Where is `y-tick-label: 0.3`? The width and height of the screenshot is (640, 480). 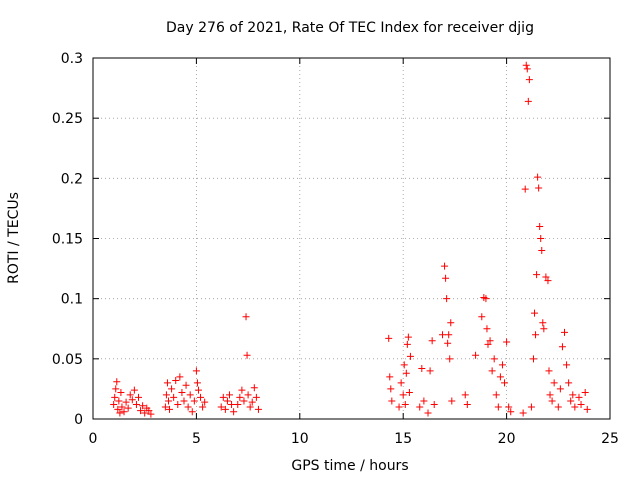 y-tick-label: 0.3 is located at coordinates (72, 59).